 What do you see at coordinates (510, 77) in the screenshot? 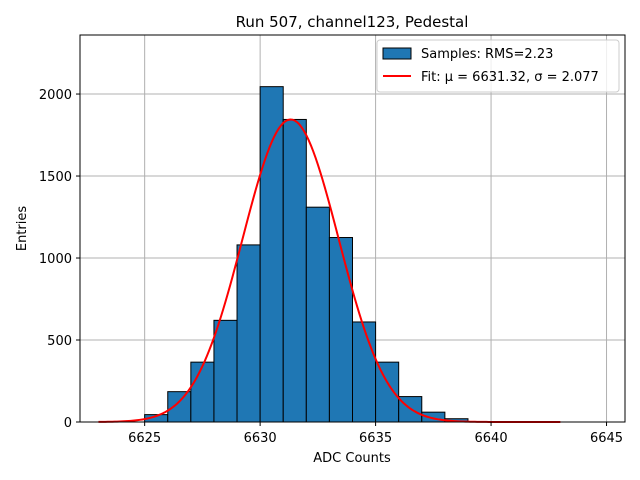
I see `legend-label-fit: Fit: μ = 6631.32, σ = 2.077` at bounding box center [510, 77].